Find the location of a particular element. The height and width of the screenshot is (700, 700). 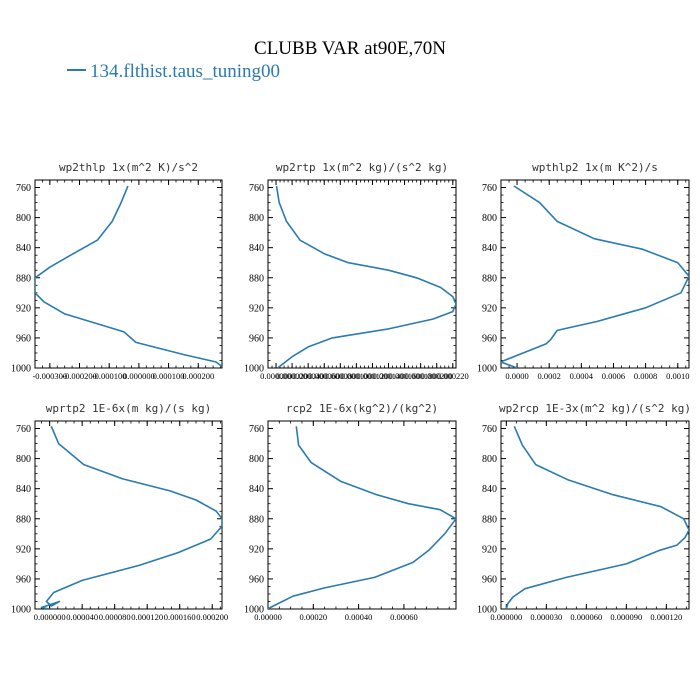

legend: 134.flthist.taus_tuning00 is located at coordinates (173, 71).